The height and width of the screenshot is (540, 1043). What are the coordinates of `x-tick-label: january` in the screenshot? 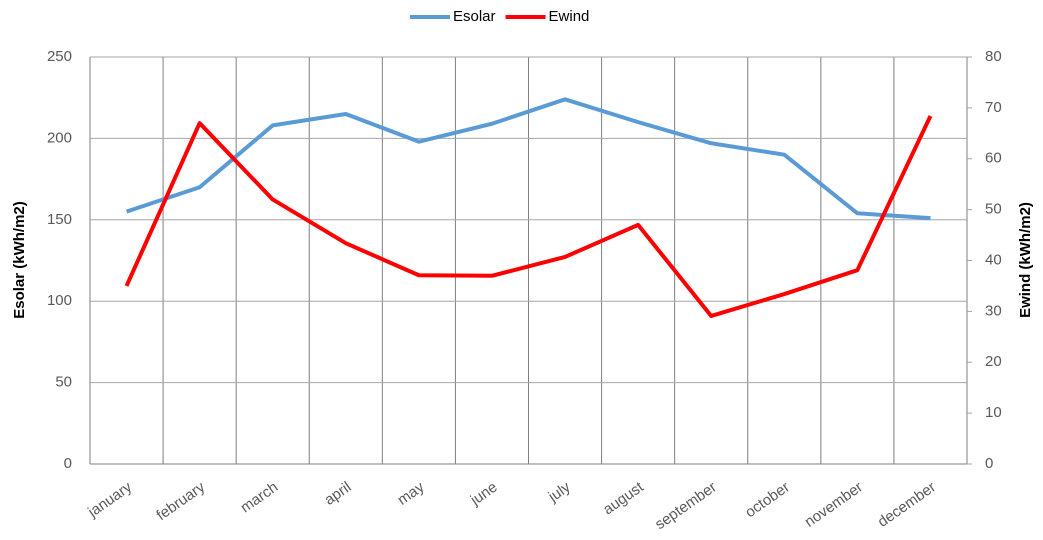 It's located at (109, 499).